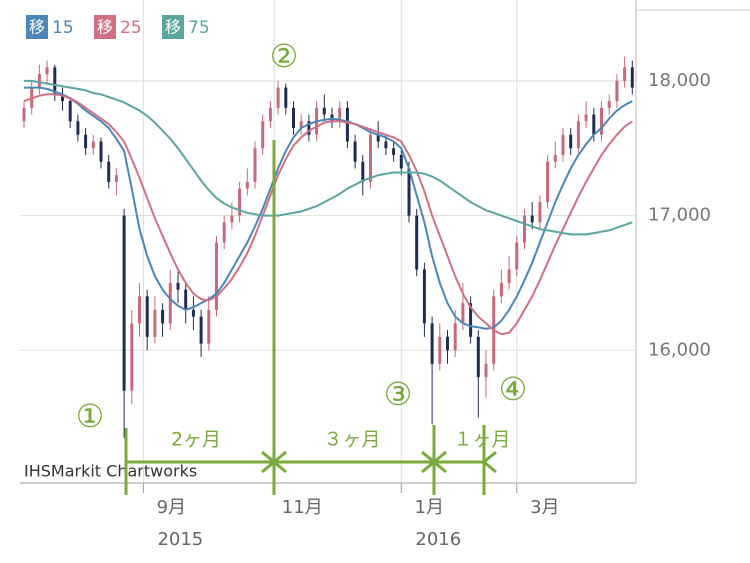  Describe the element at coordinates (199, 28) in the screenshot. I see `legend-label: 75` at that location.